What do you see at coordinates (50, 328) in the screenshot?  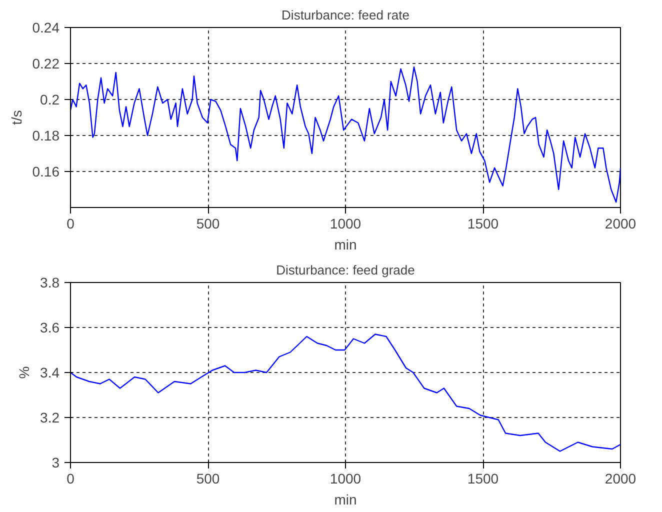 I see `y-tick-label: 3.6` at bounding box center [50, 328].